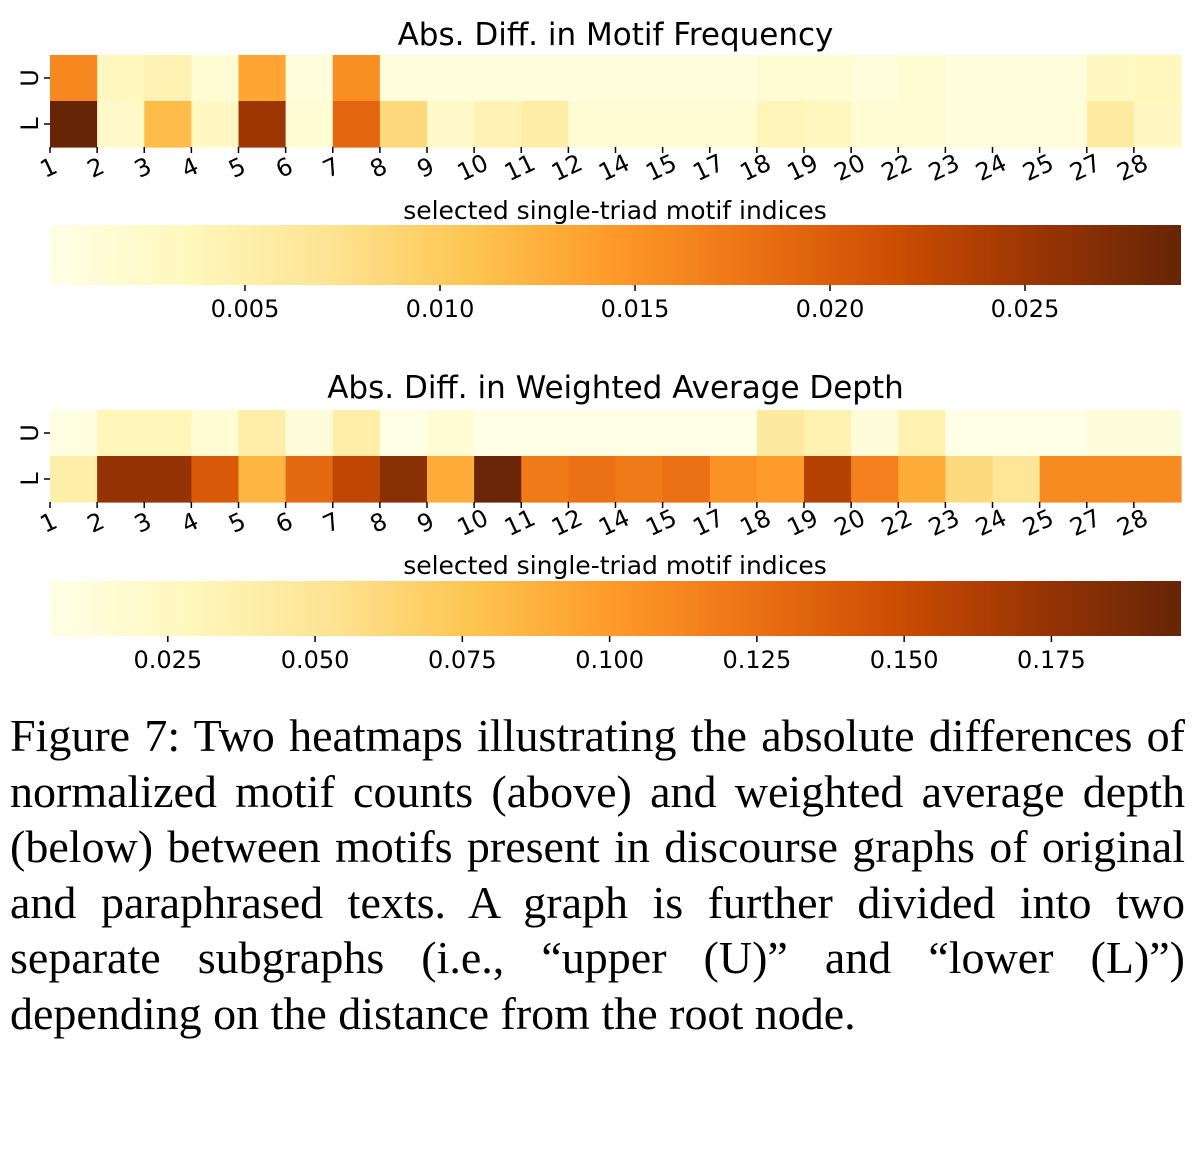  Describe the element at coordinates (615, 388) in the screenshot. I see `chart-title: Abs. Diff. in Weighted Average Depth` at that location.